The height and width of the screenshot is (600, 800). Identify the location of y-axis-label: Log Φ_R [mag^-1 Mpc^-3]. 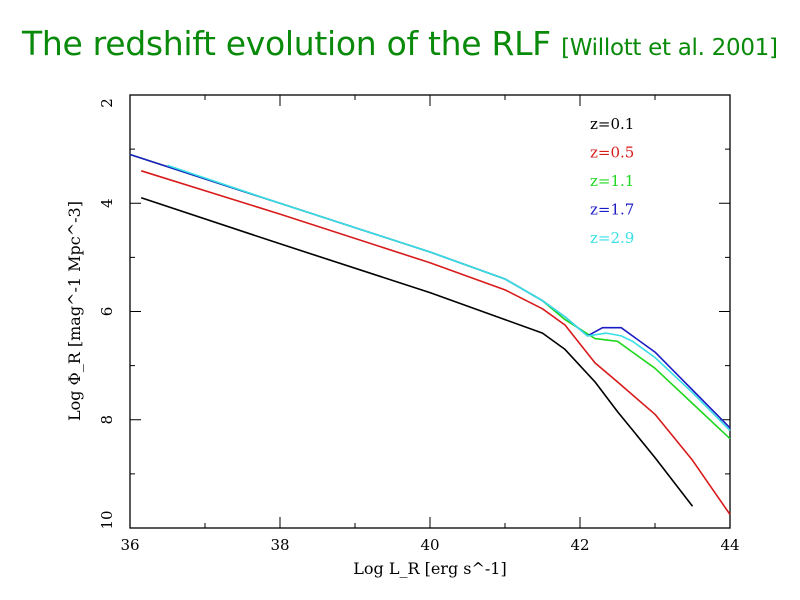
(74, 311).